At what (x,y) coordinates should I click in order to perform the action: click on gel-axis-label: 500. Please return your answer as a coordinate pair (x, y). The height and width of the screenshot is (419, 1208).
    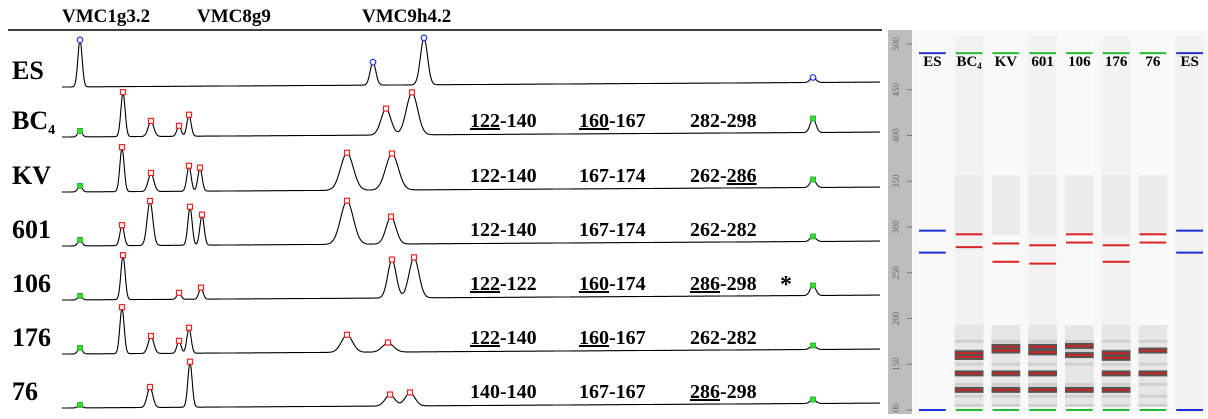
    Looking at the image, I should click on (896, 44).